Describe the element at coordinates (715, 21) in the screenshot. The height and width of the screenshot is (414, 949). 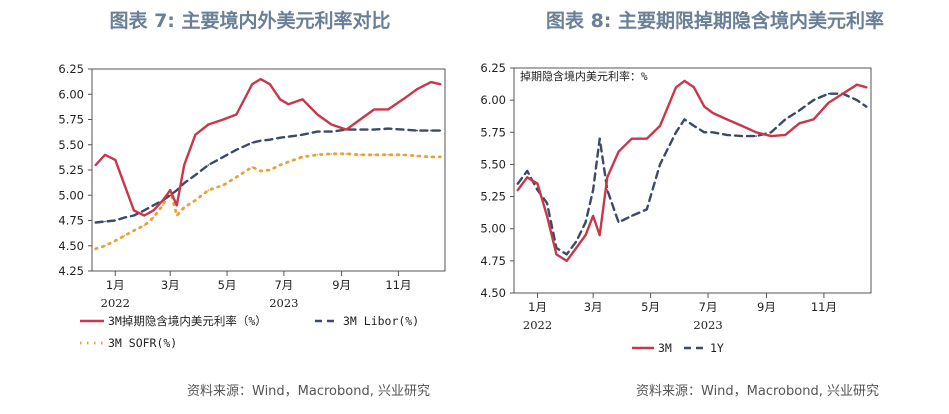
I see `chart-8-title: 图表 8: 主要期限掉期隐含境内美元利率` at that location.